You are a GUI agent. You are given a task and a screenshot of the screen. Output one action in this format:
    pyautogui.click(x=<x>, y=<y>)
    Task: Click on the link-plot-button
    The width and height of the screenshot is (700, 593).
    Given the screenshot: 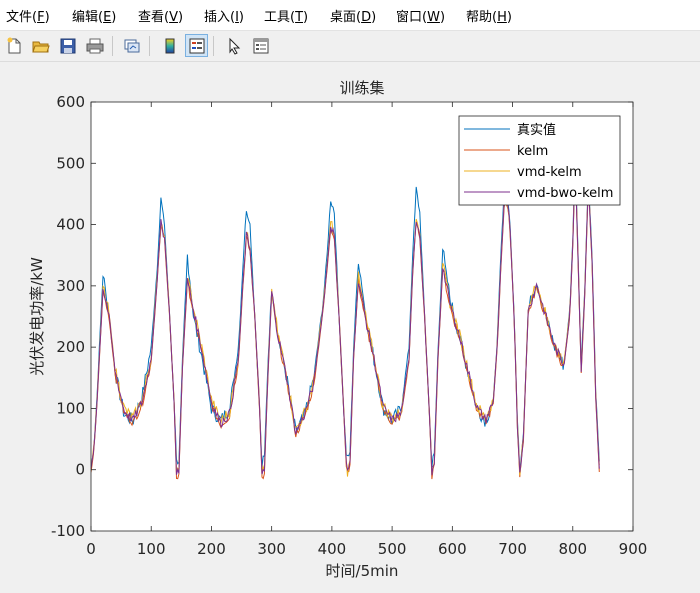 What is the action you would take?
    pyautogui.click(x=131, y=45)
    